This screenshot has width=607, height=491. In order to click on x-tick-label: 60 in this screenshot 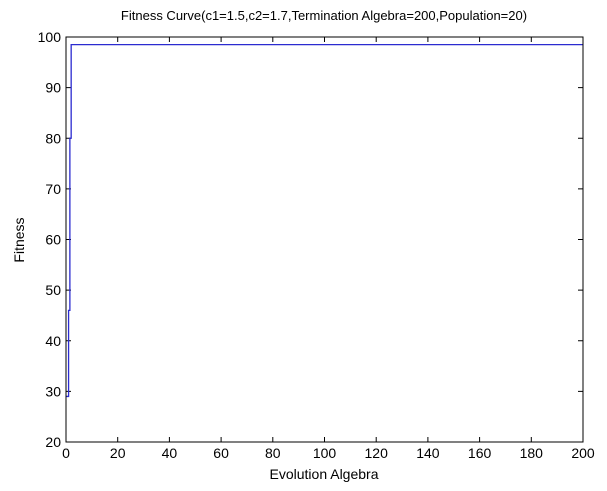, I will do `click(221, 453)`.